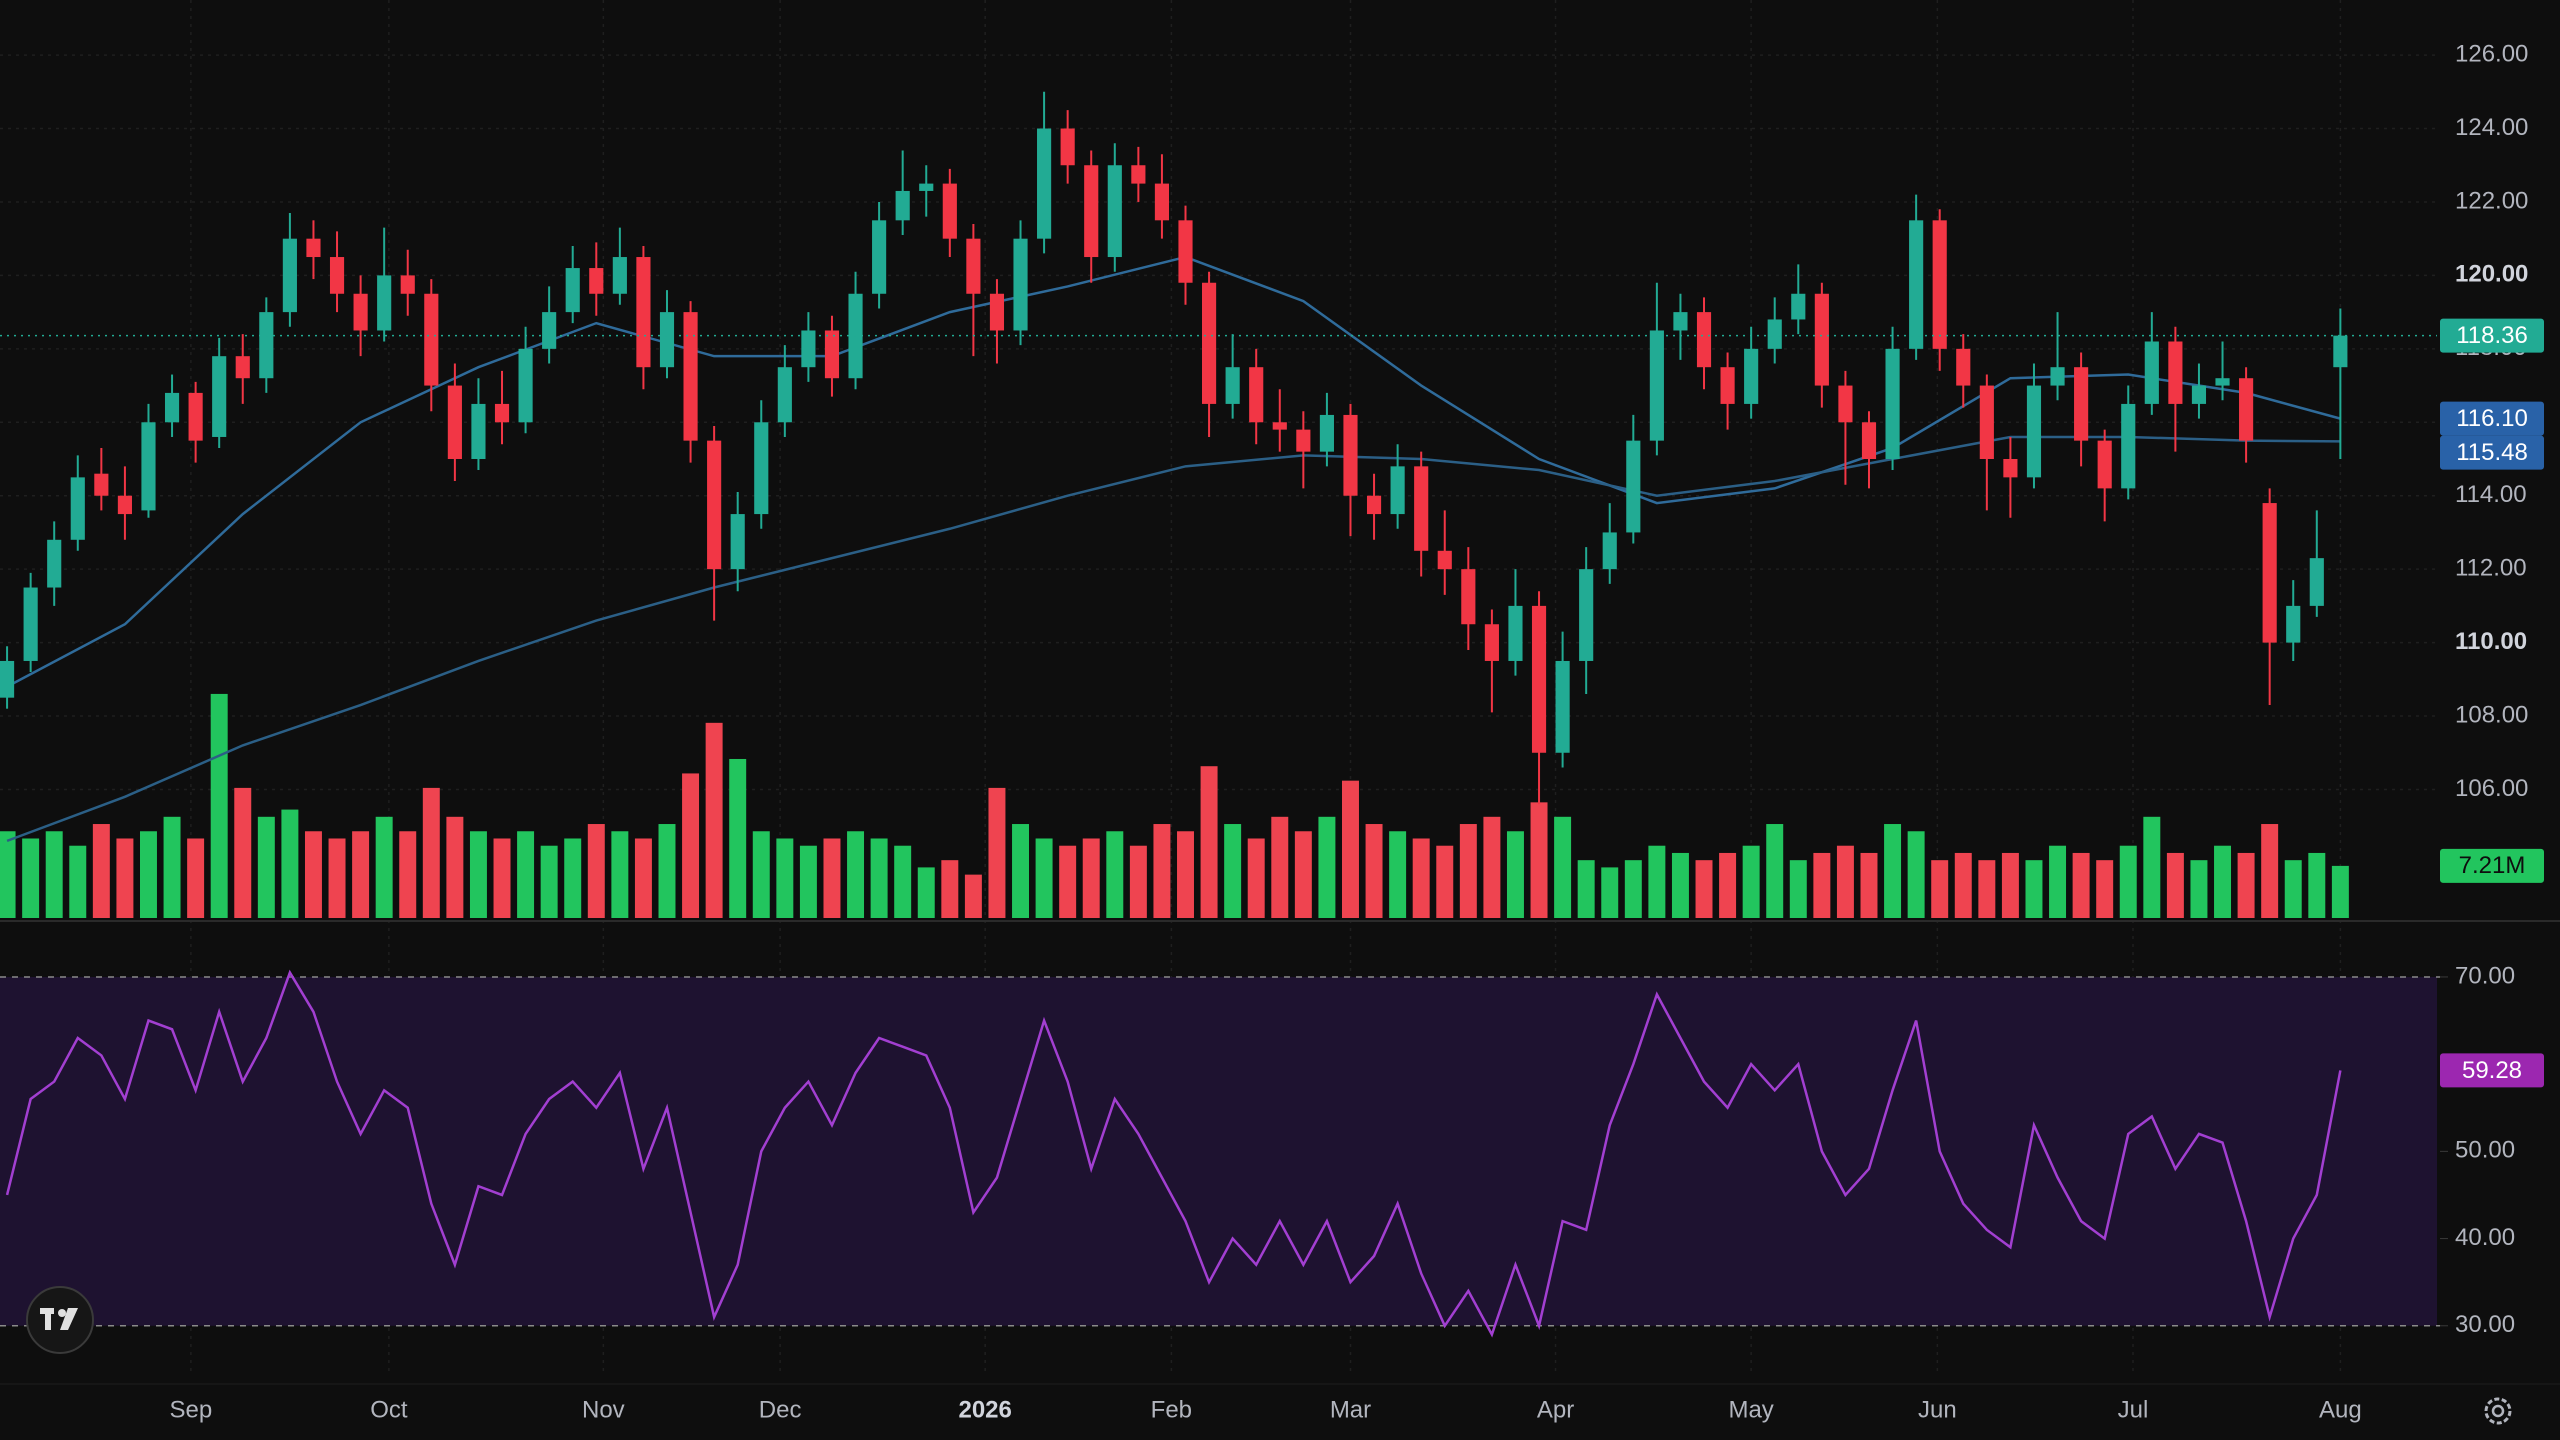 The width and height of the screenshot is (2560, 1440). Describe the element at coordinates (2492, 452) in the screenshot. I see `moving-average-label: 115.48` at that location.